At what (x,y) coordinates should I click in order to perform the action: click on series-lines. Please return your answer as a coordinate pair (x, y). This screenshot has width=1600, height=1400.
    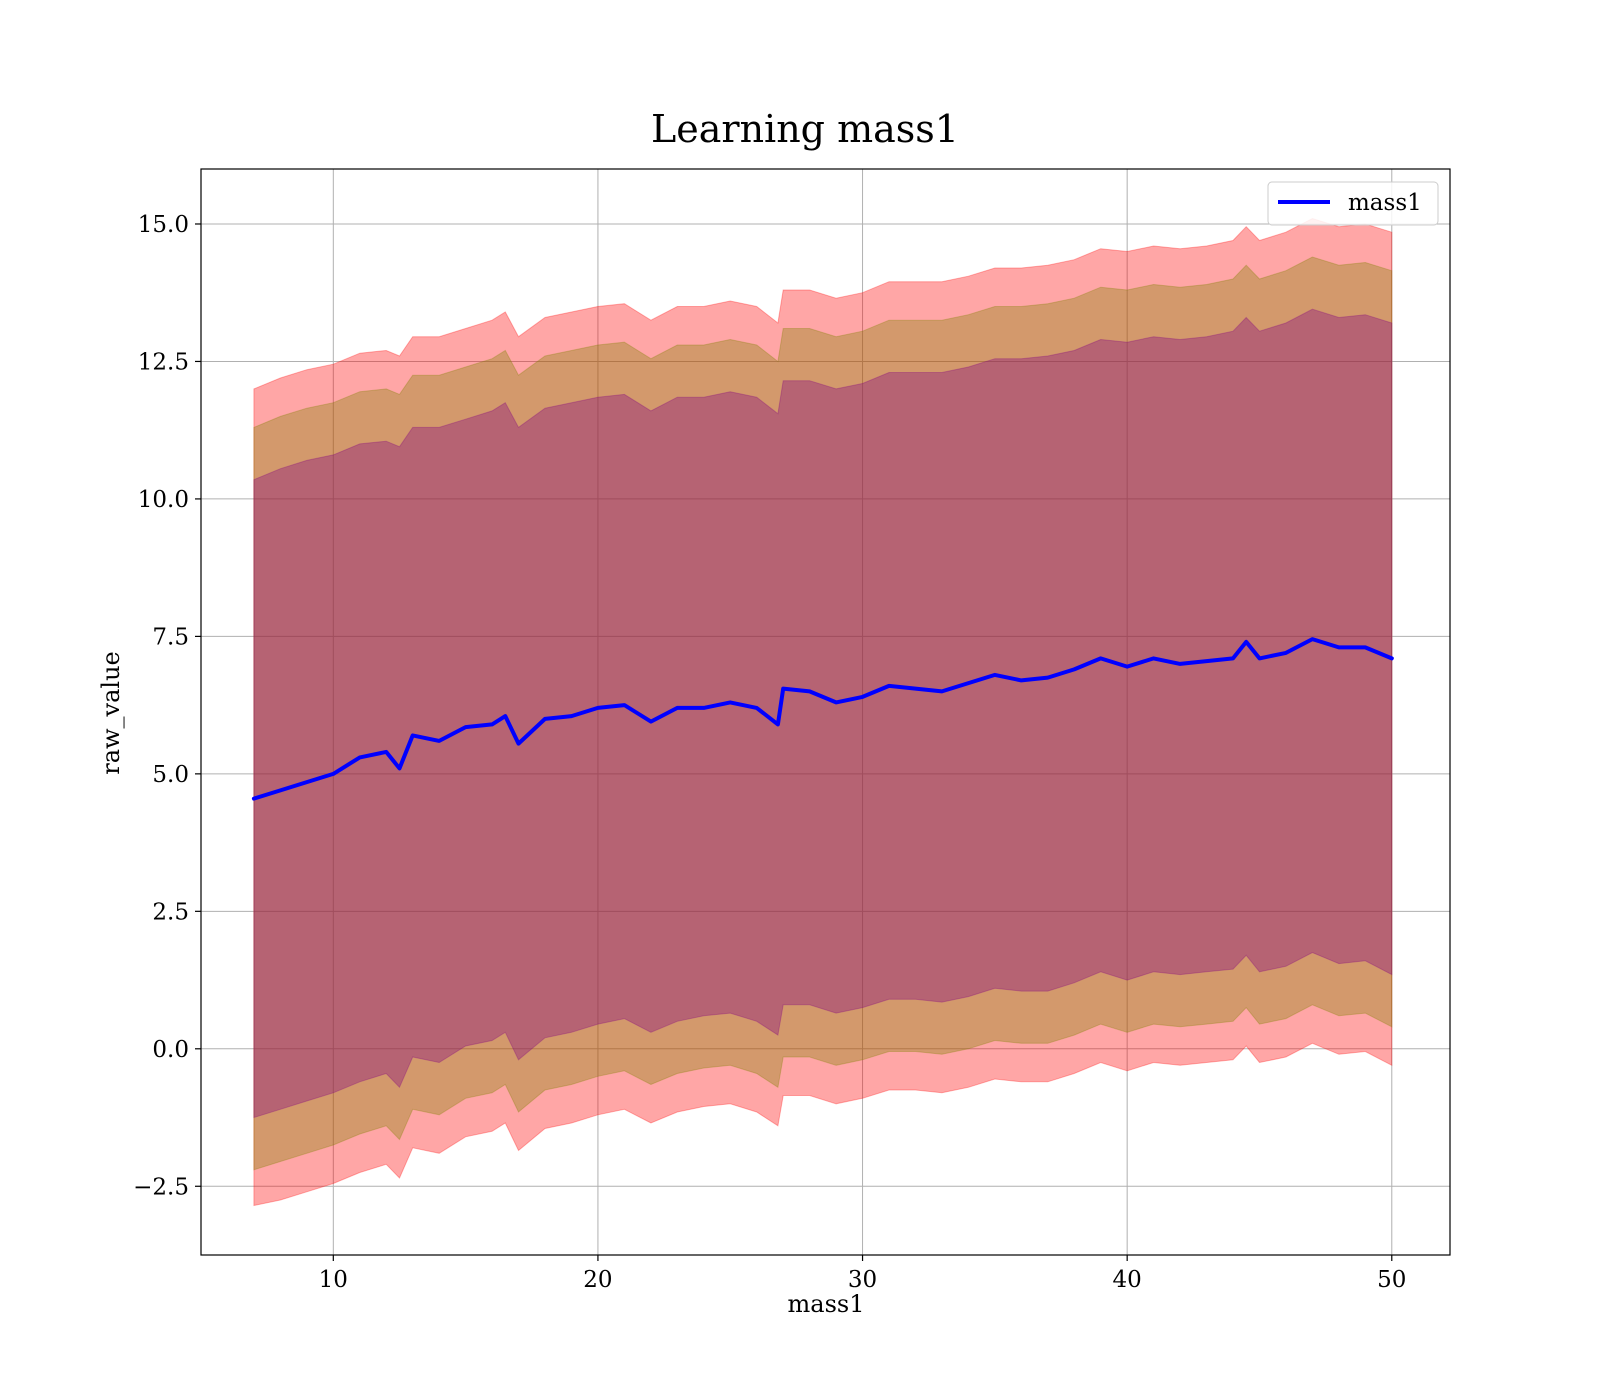
    Looking at the image, I should click on (822, 719).